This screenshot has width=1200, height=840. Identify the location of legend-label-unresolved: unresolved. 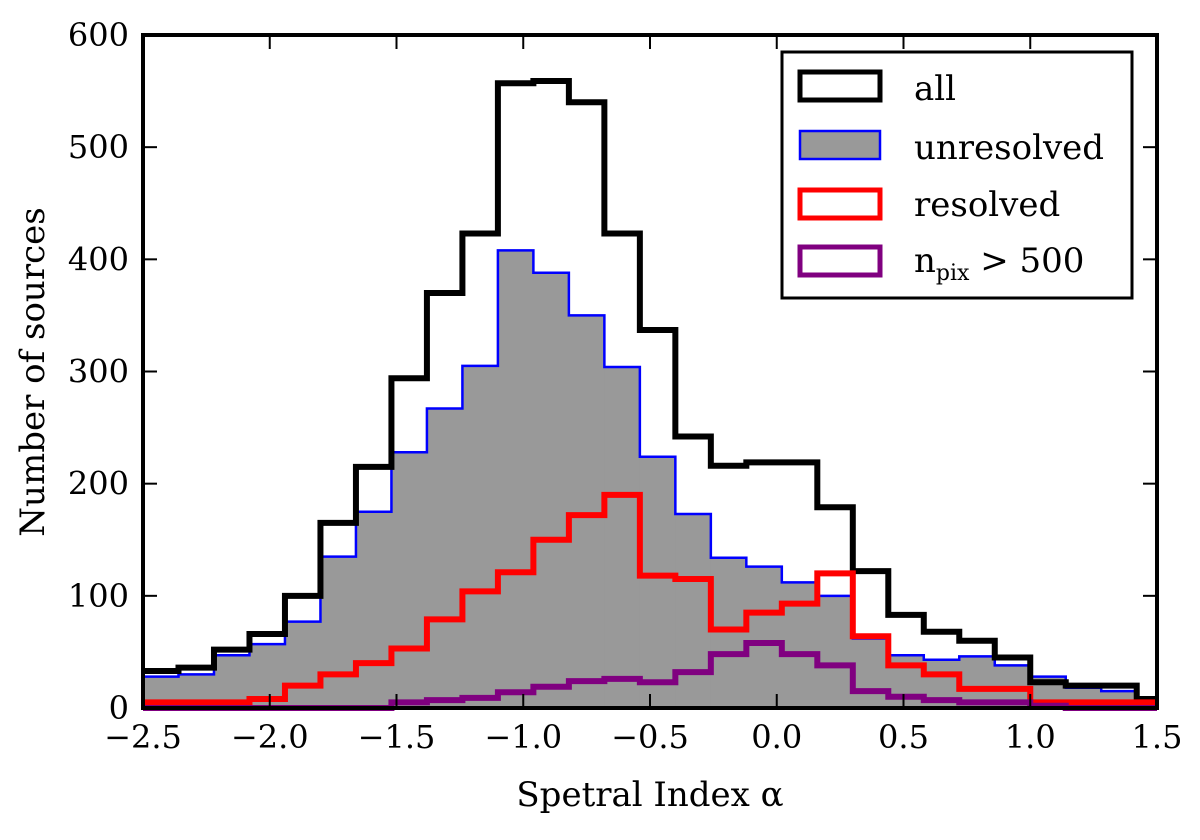
(1009, 148).